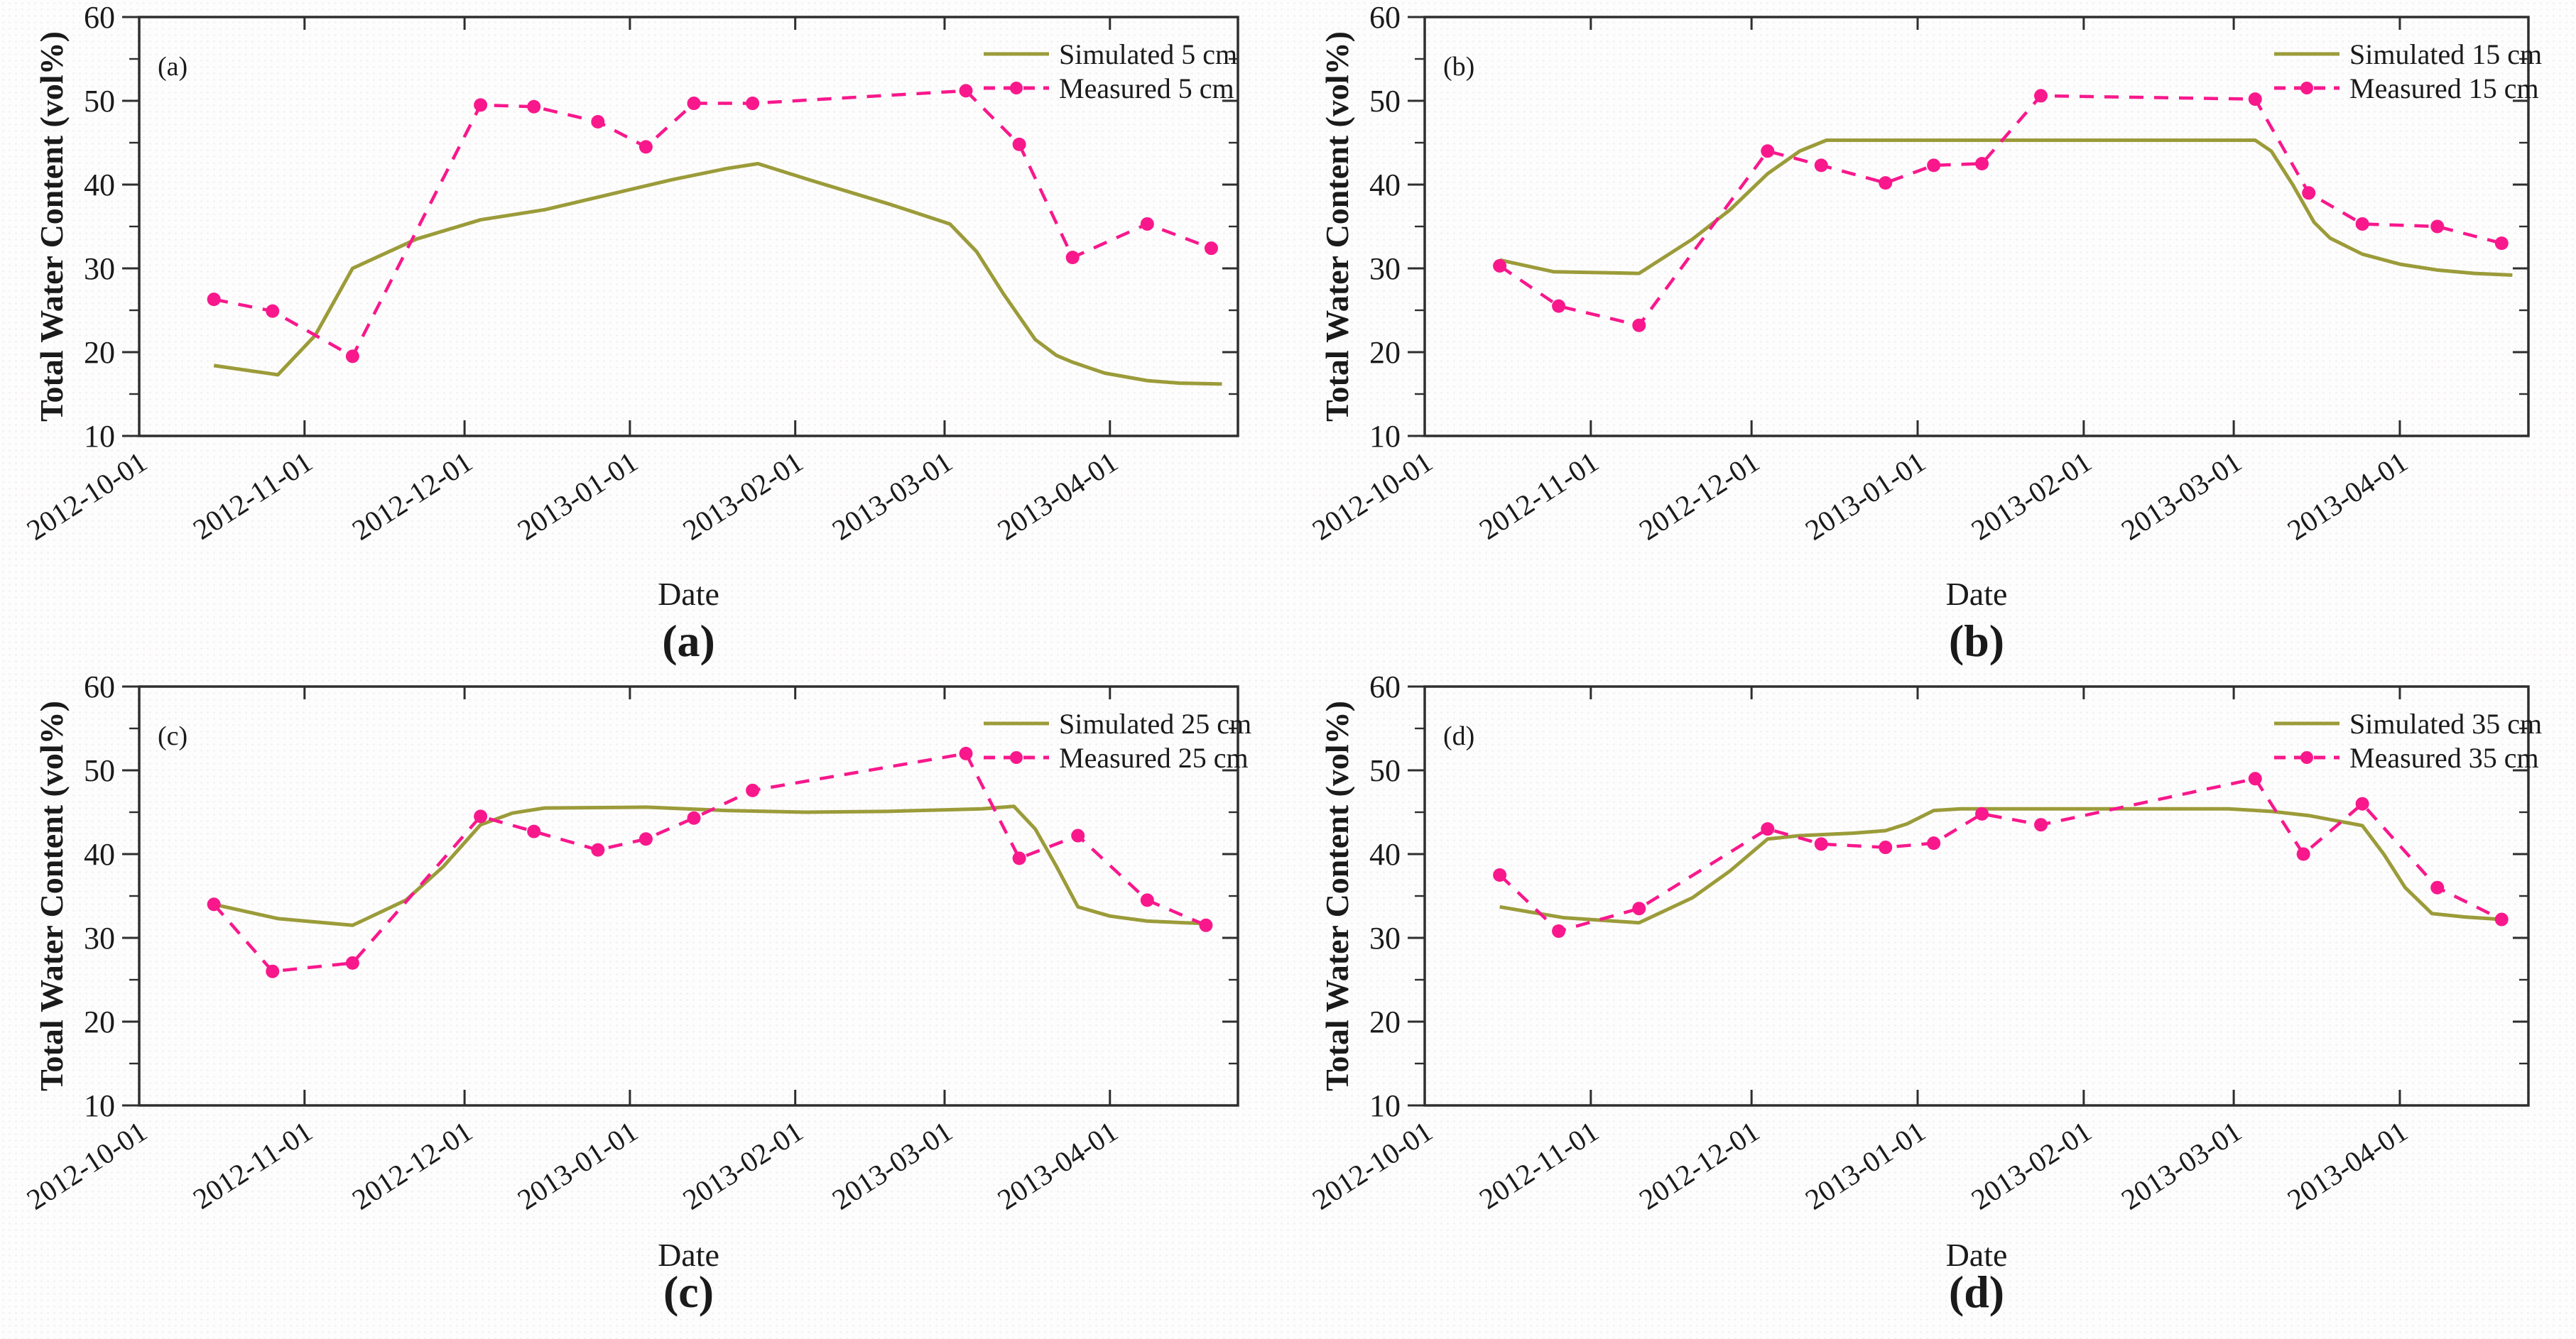 Image resolution: width=2576 pixels, height=1339 pixels. I want to click on legend-simulated-label: Simulated 35 cm, so click(2446, 724).